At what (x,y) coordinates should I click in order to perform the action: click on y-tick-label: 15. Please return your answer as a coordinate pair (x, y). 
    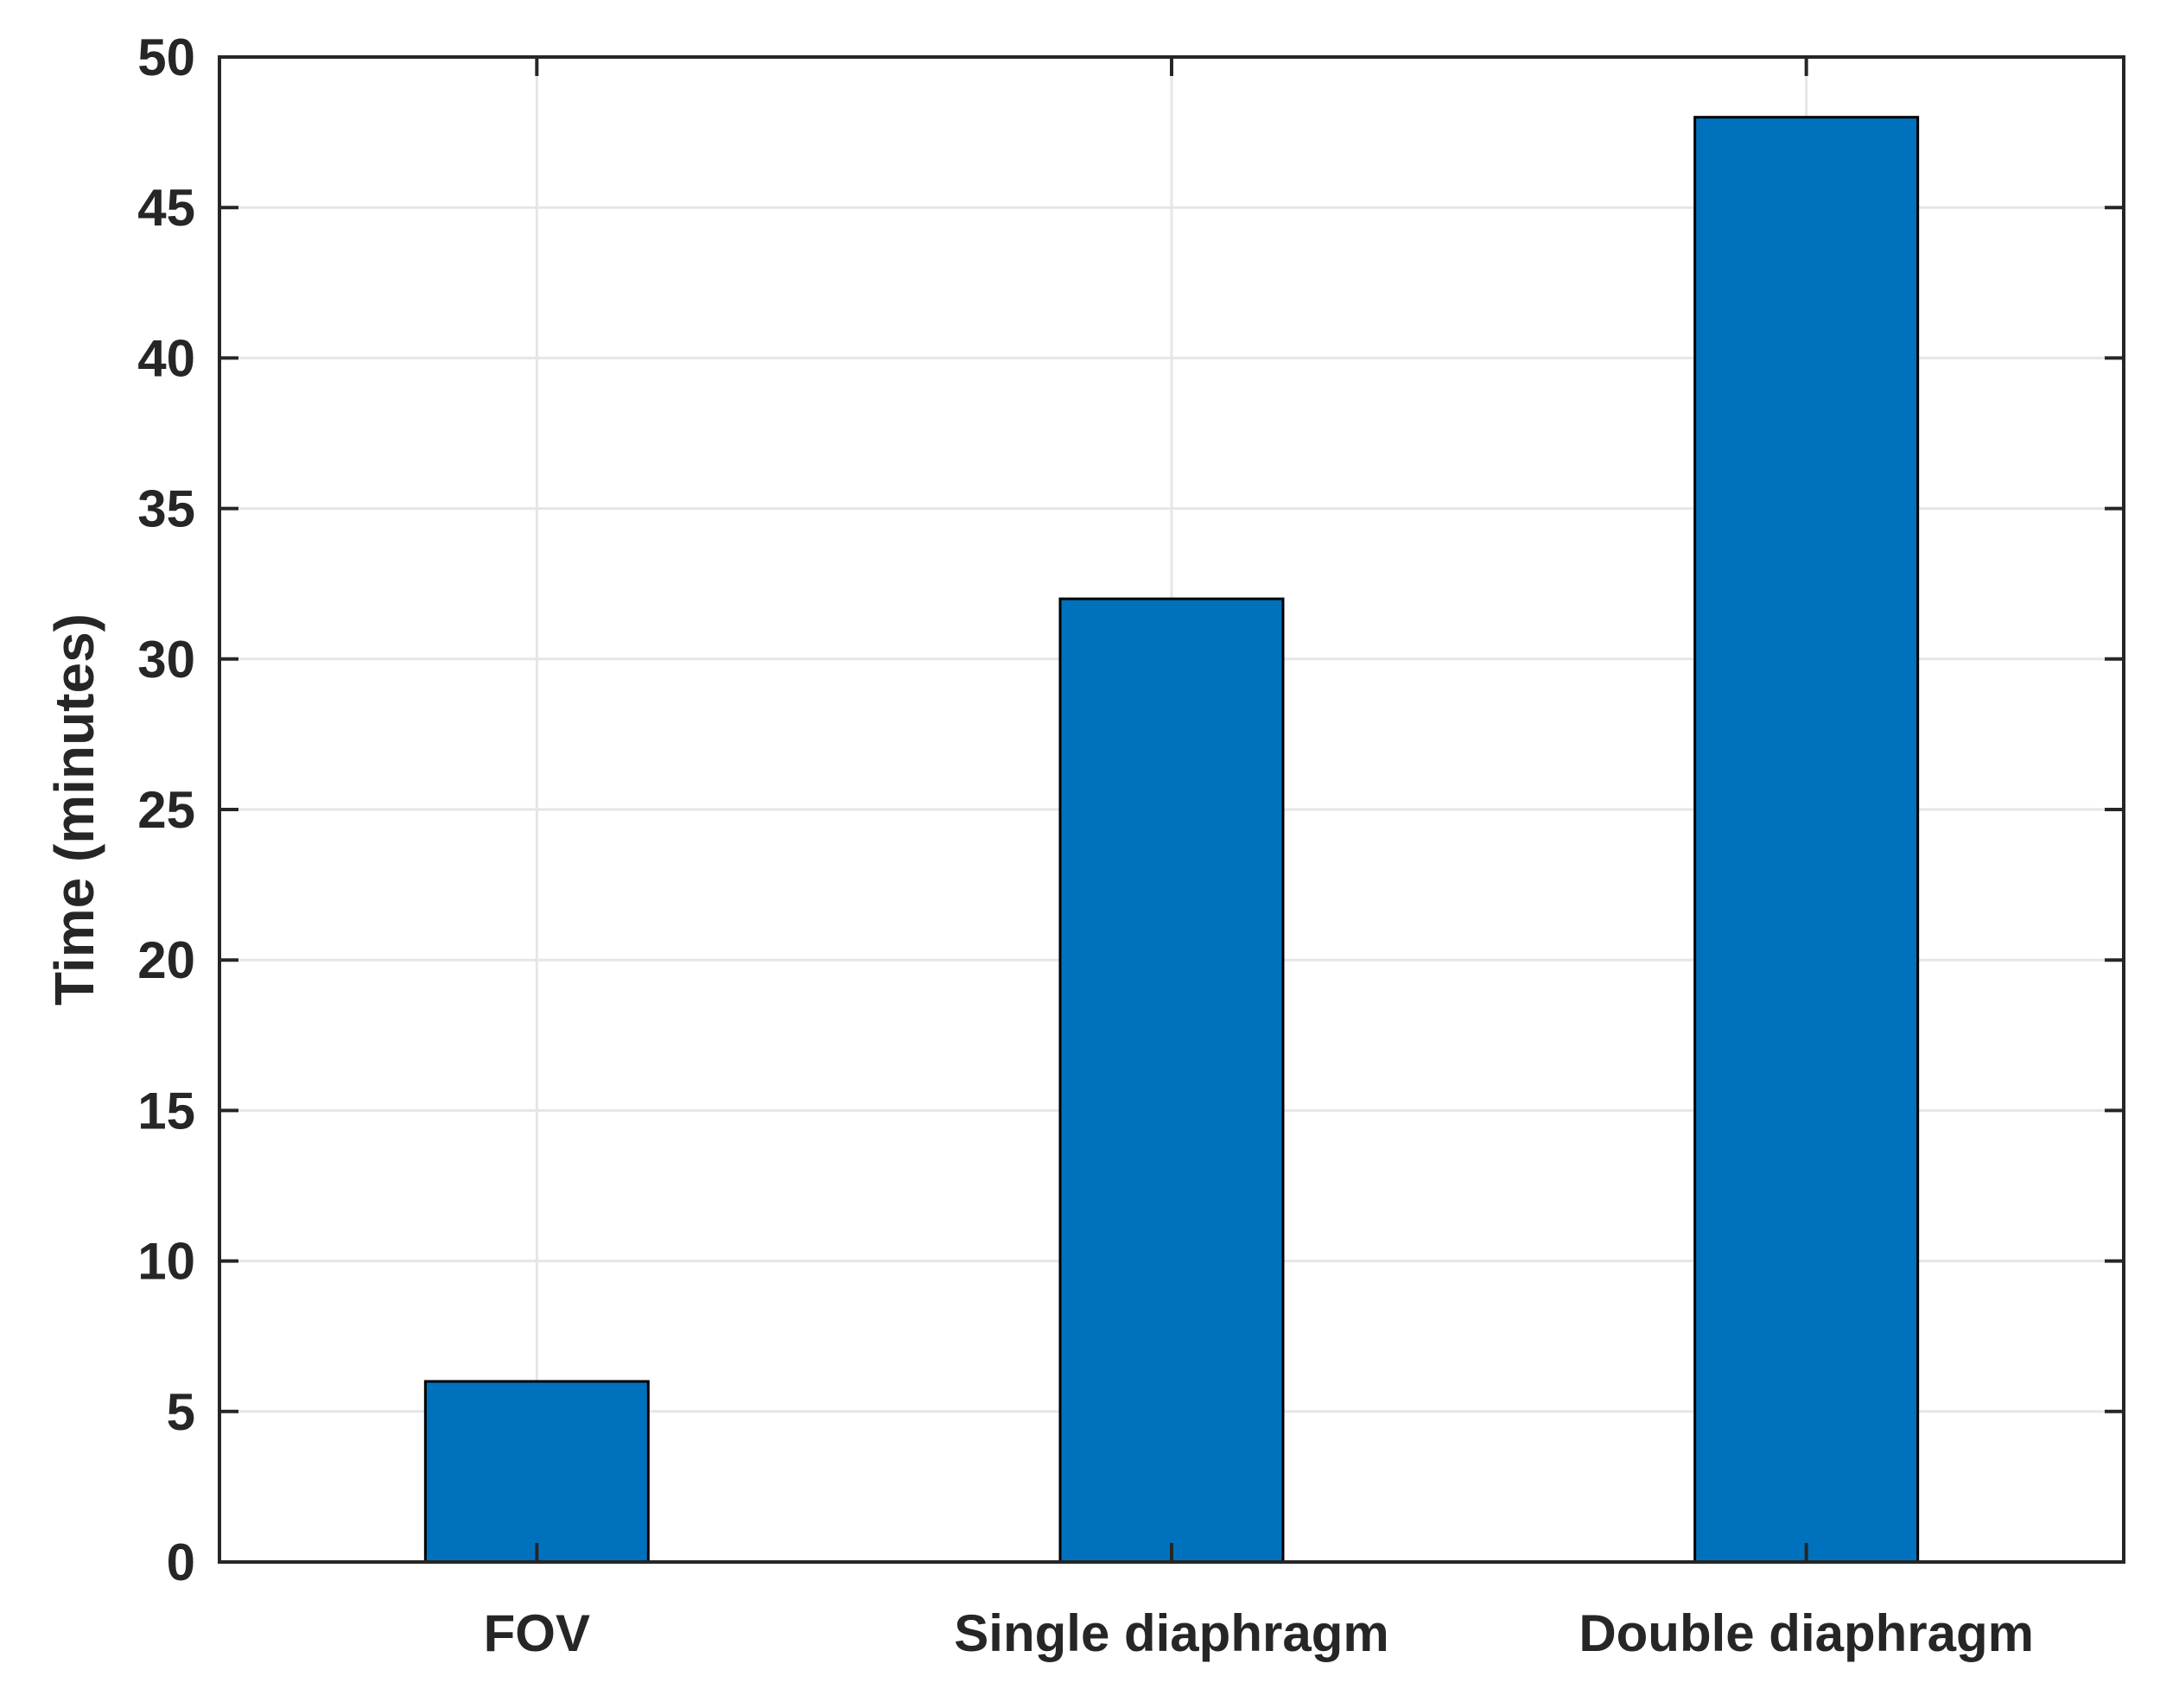
    Looking at the image, I should click on (166, 1111).